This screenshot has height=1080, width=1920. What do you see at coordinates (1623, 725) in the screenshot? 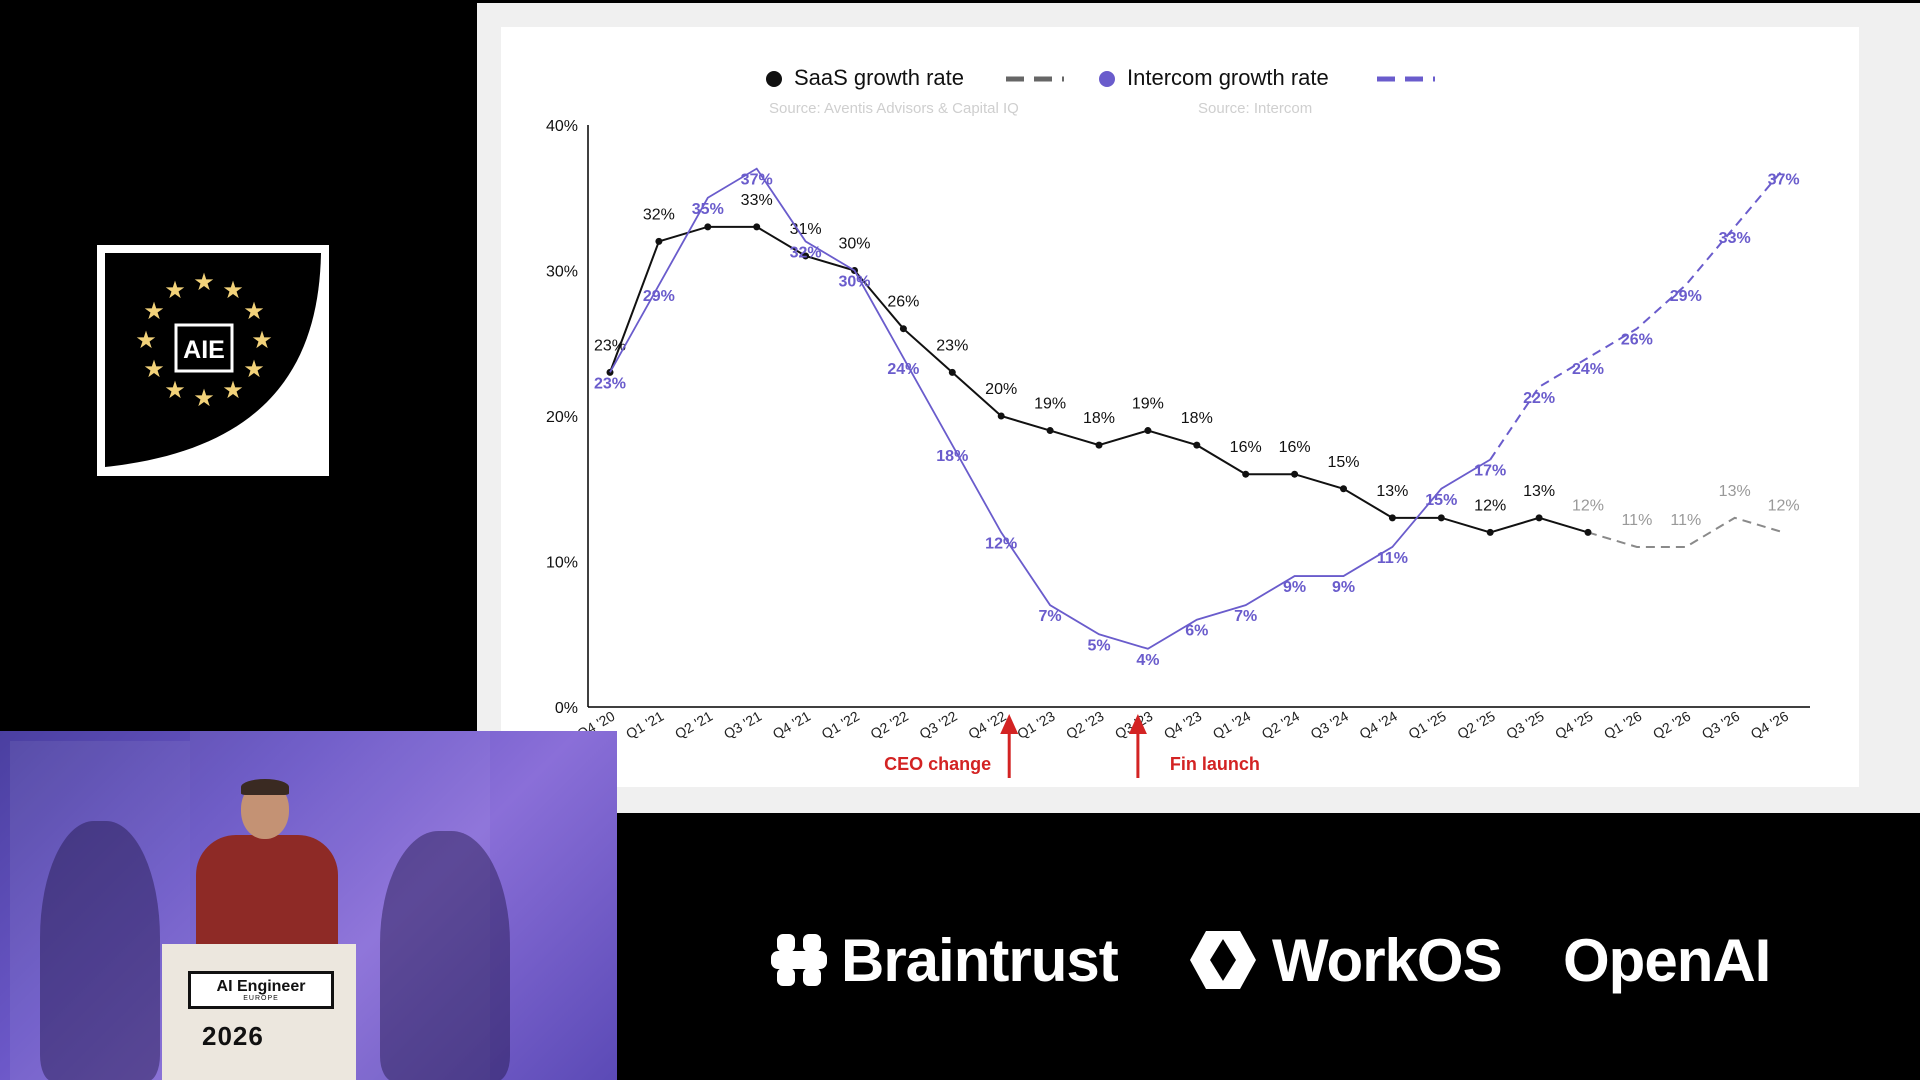
I see `x-tick-label: Q1 '26` at bounding box center [1623, 725].